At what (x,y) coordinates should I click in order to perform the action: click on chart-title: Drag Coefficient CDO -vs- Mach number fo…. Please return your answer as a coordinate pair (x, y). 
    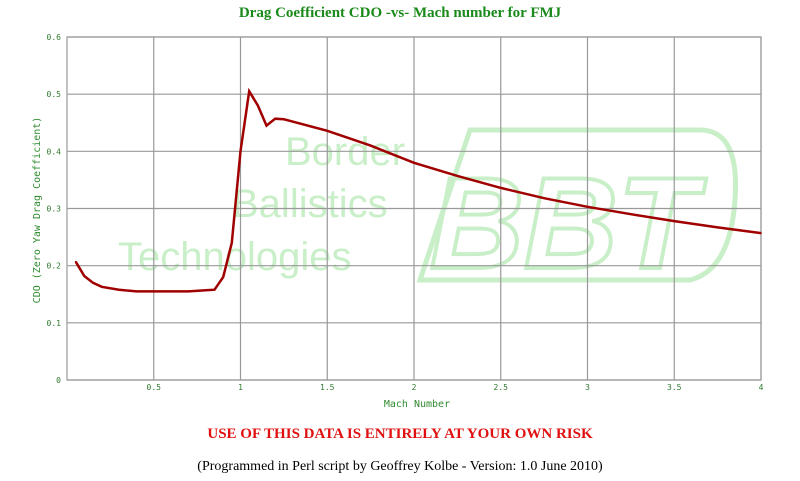
    Looking at the image, I should click on (400, 13).